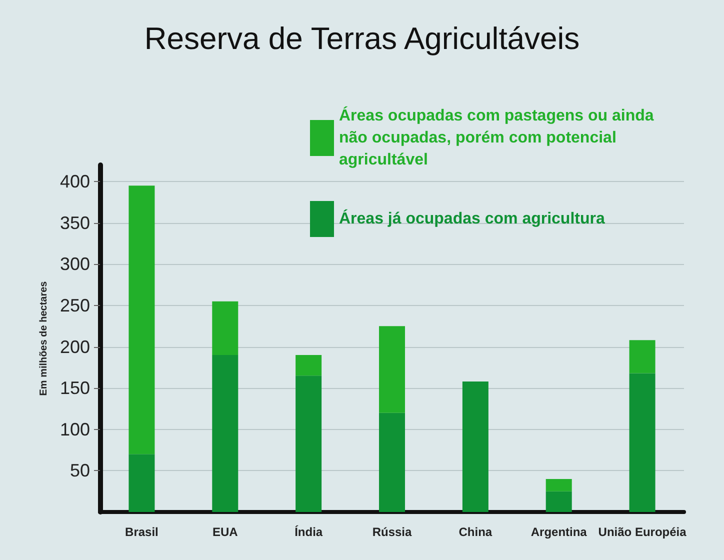 This screenshot has height=560, width=724. Describe the element at coordinates (75, 388) in the screenshot. I see `y-tick-label: 150` at that location.